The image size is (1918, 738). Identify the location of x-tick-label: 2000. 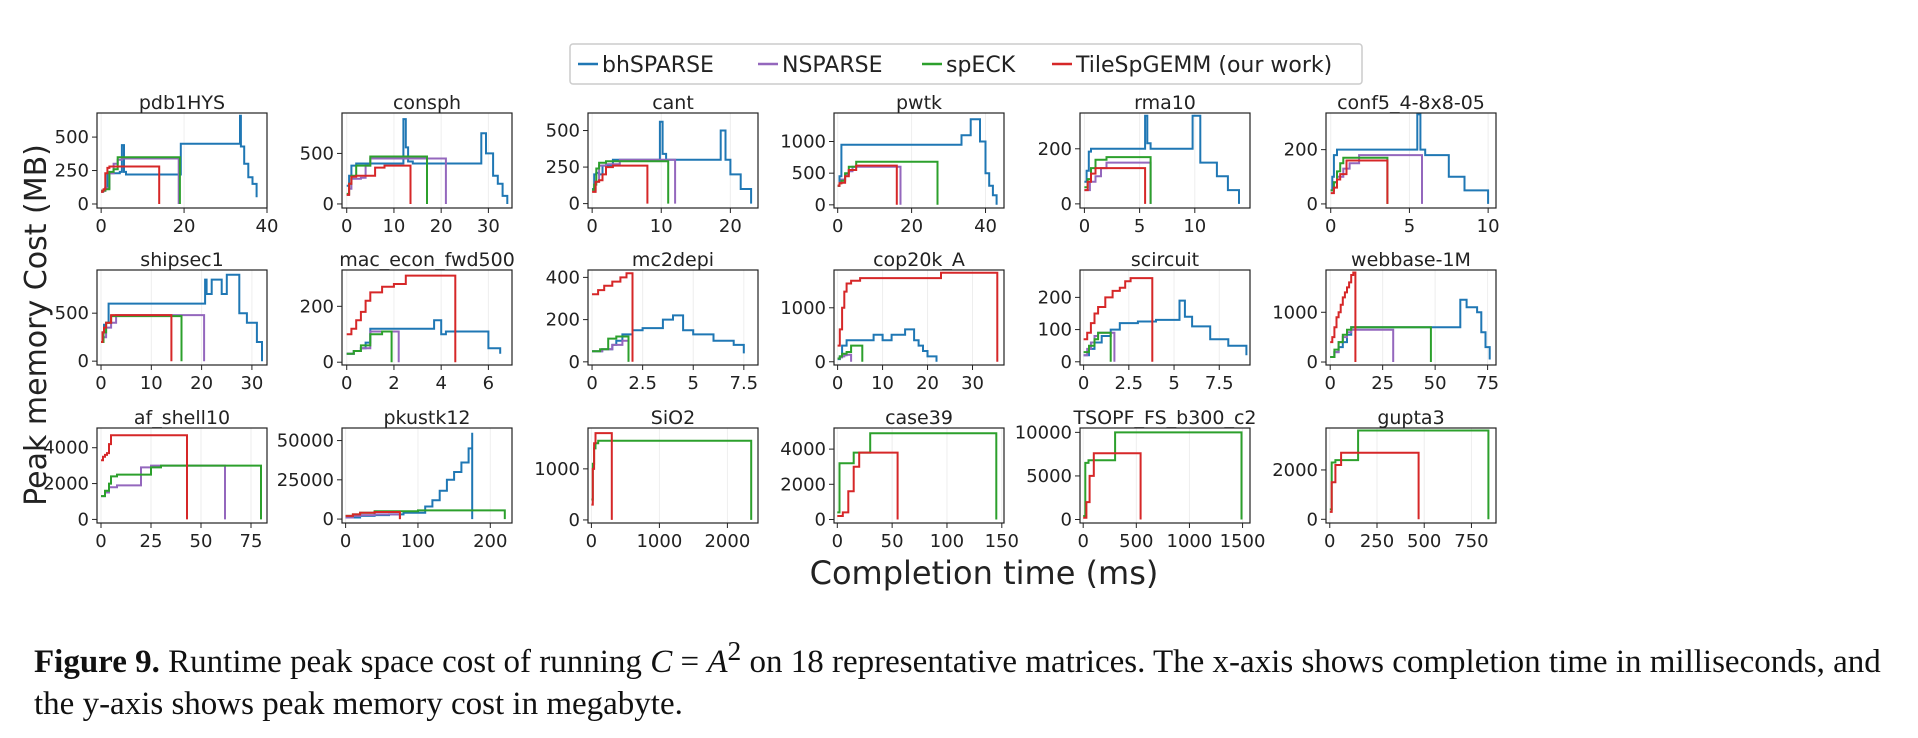
(727, 541).